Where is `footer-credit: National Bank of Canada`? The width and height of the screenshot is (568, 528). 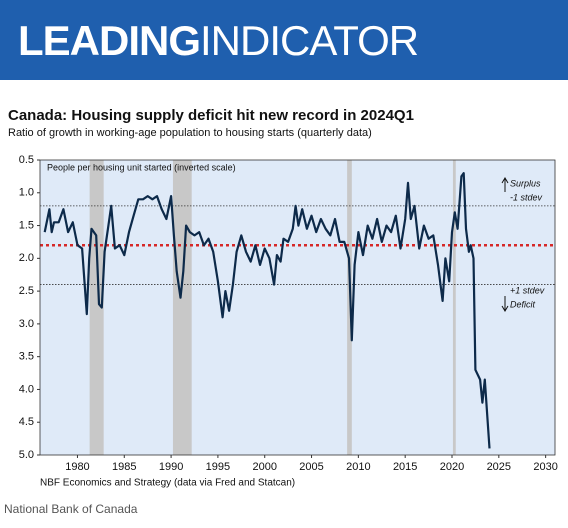
footer-credit: National Bank of Canada is located at coordinates (71, 509).